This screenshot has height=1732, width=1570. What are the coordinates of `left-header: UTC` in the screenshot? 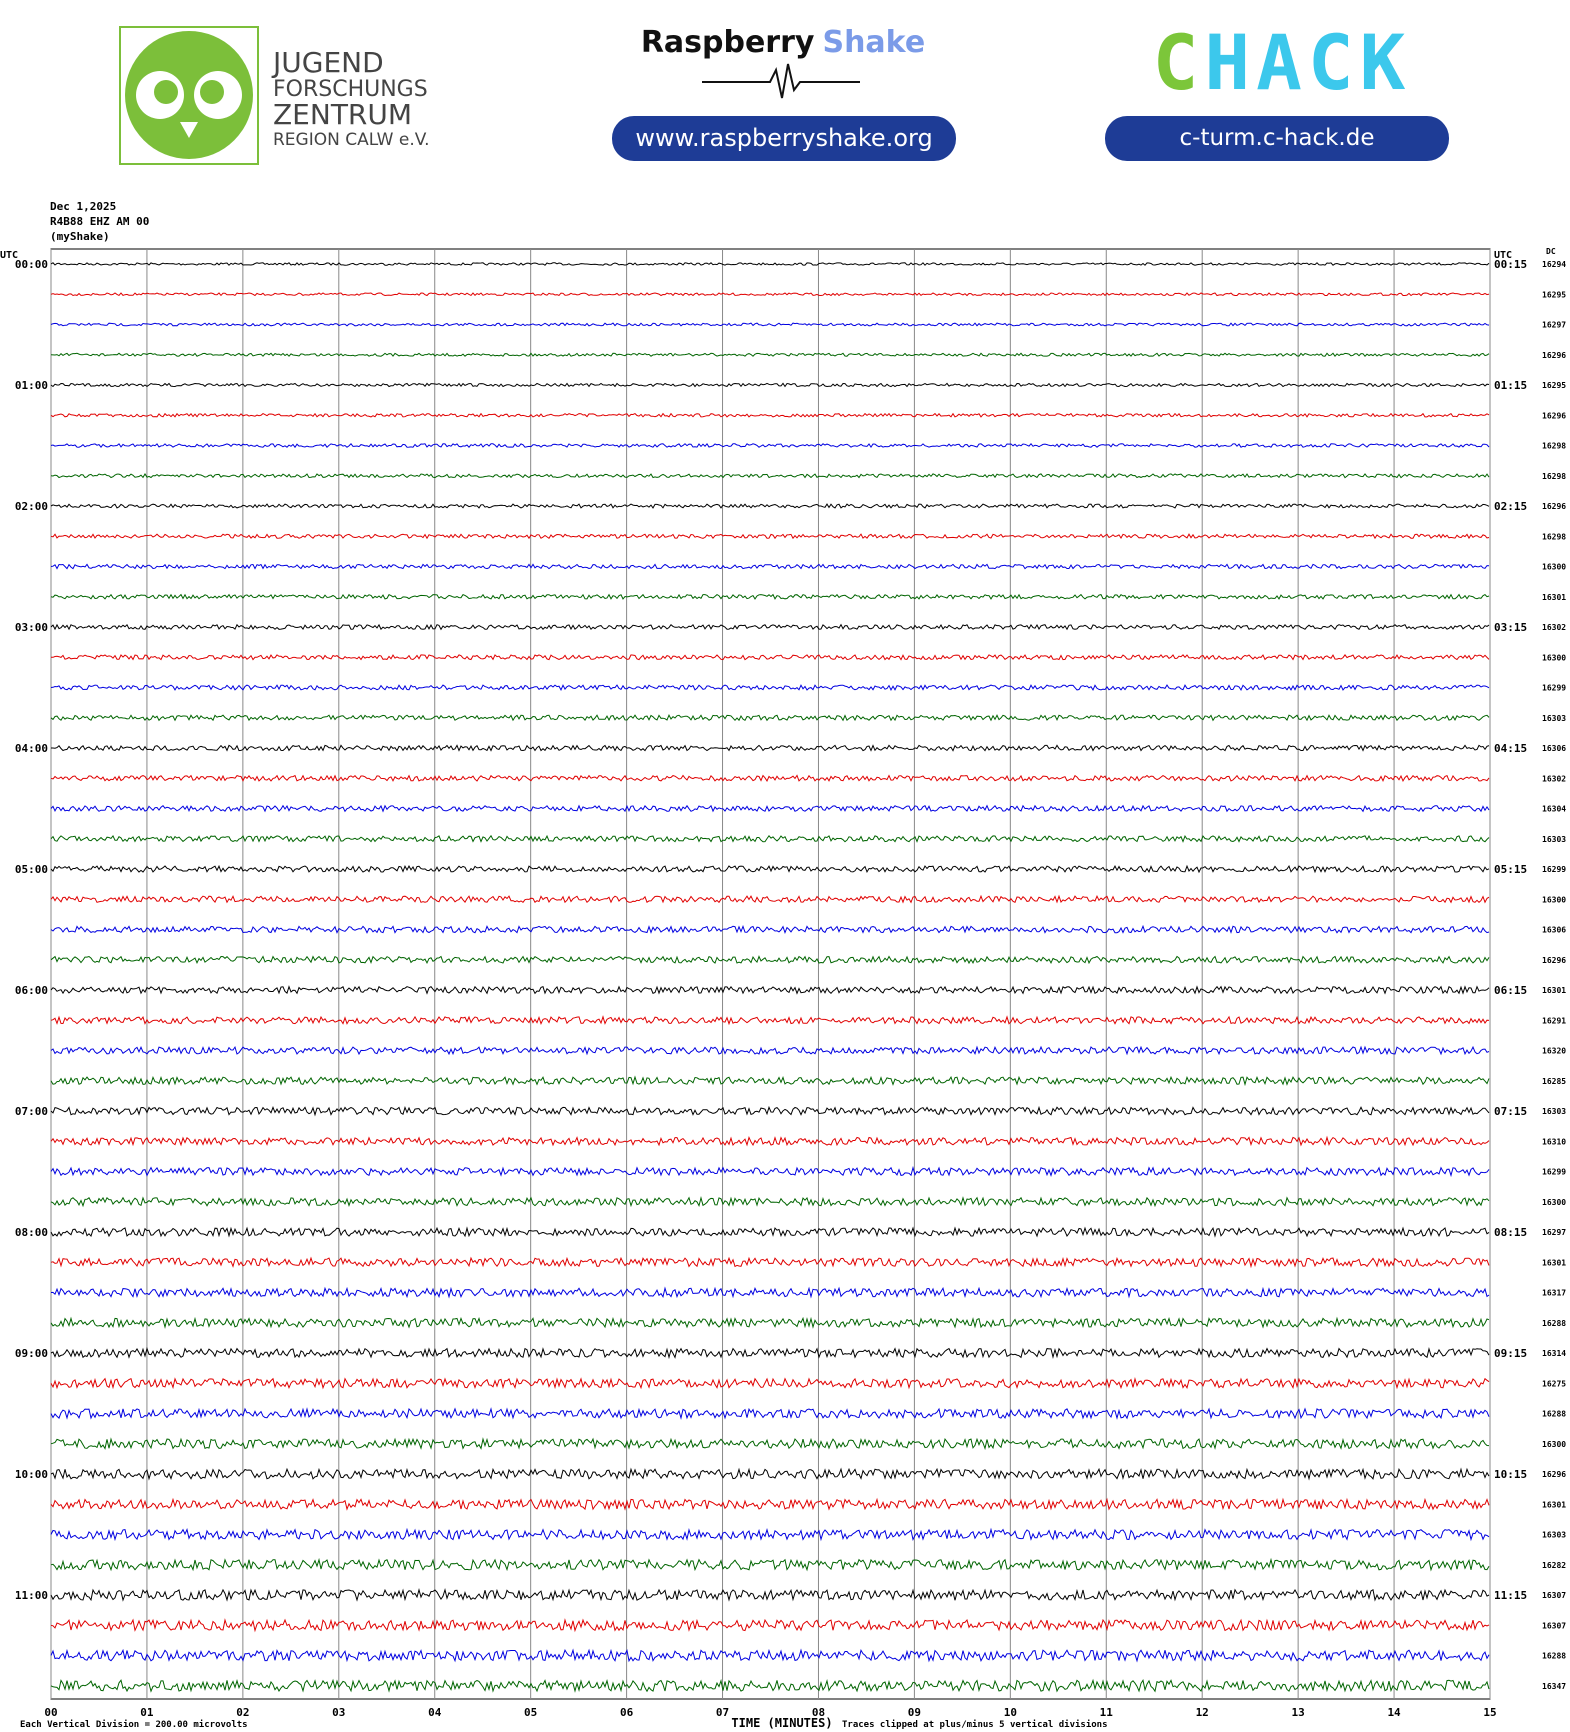 It's located at (9, 255).